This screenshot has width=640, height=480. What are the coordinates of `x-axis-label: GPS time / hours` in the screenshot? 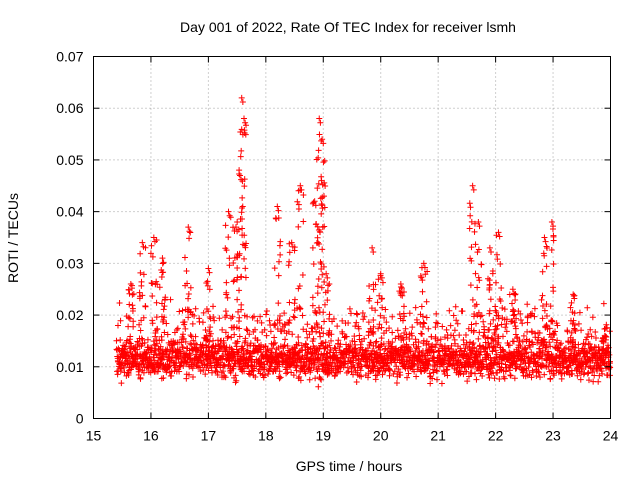 It's located at (349, 466).